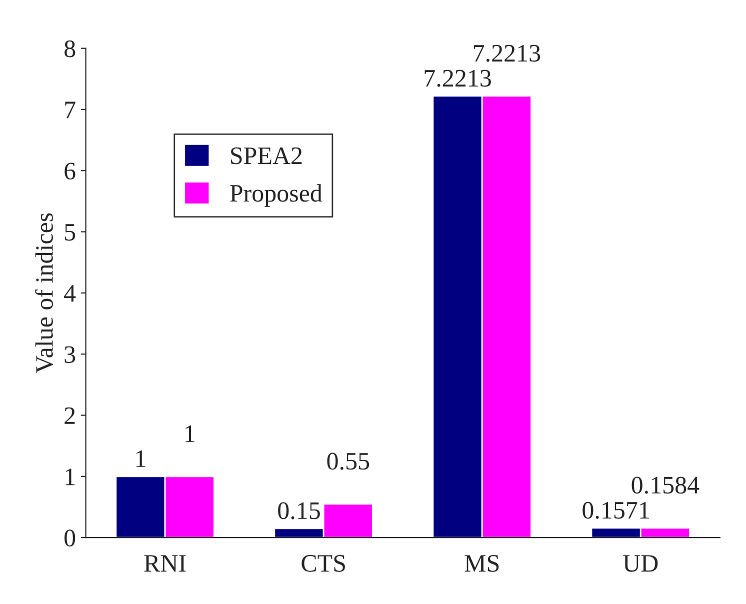  Describe the element at coordinates (70, 293) in the screenshot. I see `y-tick-label: 4` at that location.